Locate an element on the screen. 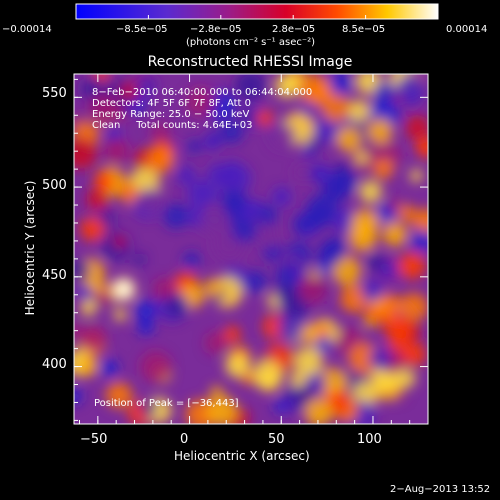 This screenshot has width=500, height=500. chart-title: Reconstructed RHESSI Image is located at coordinates (250, 62).